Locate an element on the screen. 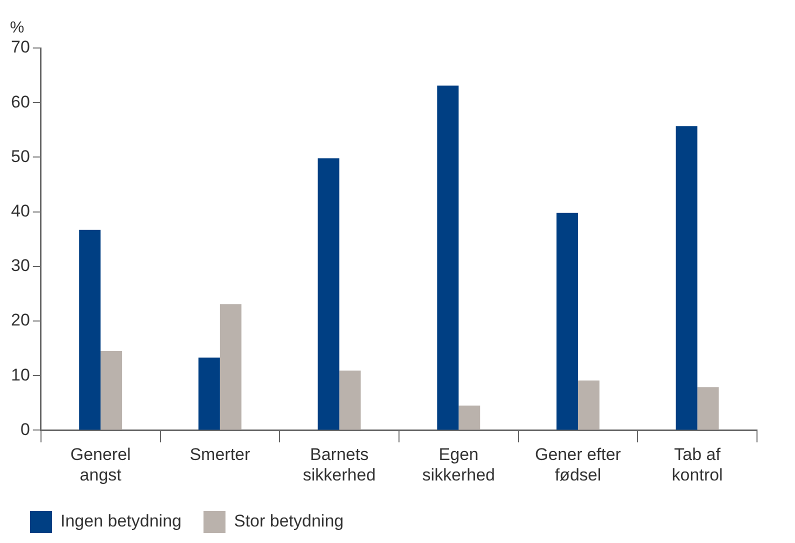  legend-label: Ingen betydning is located at coordinates (121, 521).